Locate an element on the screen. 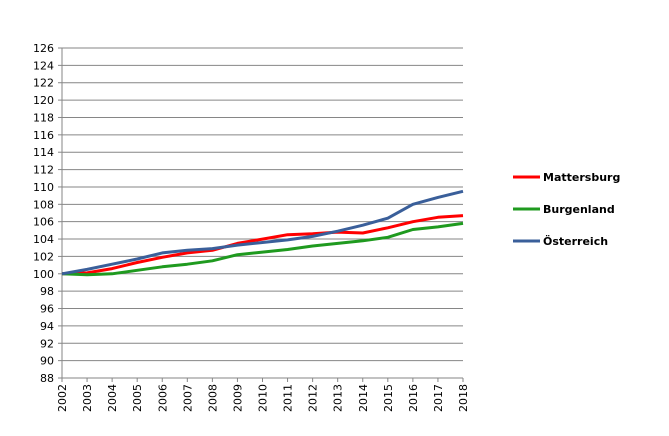 The width and height of the screenshot is (669, 436). y-tick-label: 92 is located at coordinates (47, 343).